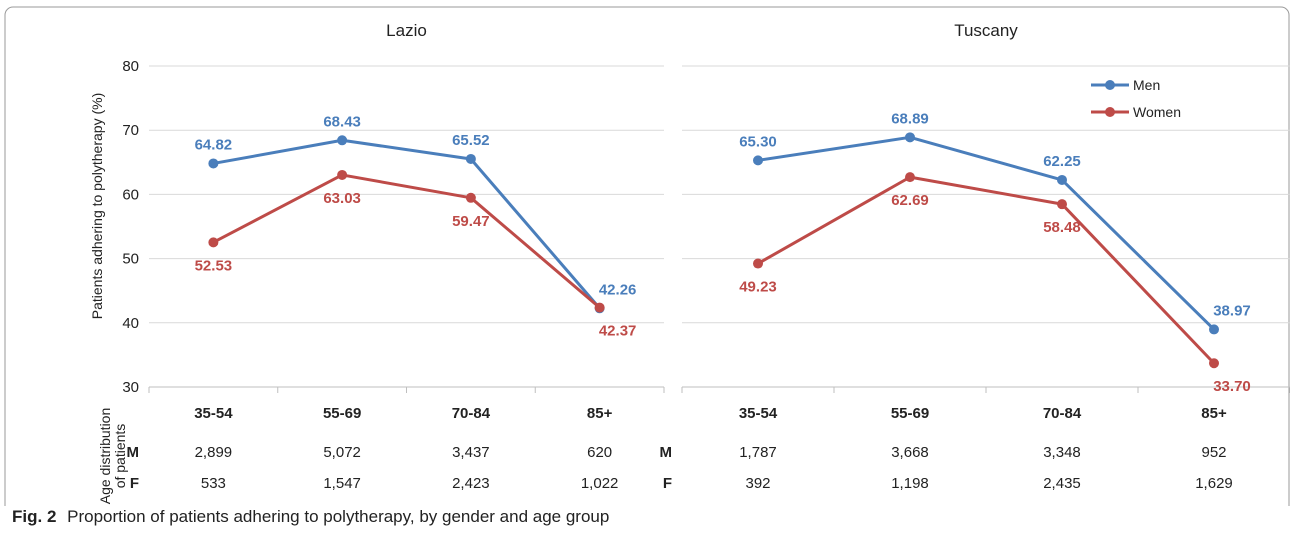 The width and height of the screenshot is (1295, 554). Describe the element at coordinates (214, 265) in the screenshot. I see `lazio-data-label-women: 52.53` at that location.